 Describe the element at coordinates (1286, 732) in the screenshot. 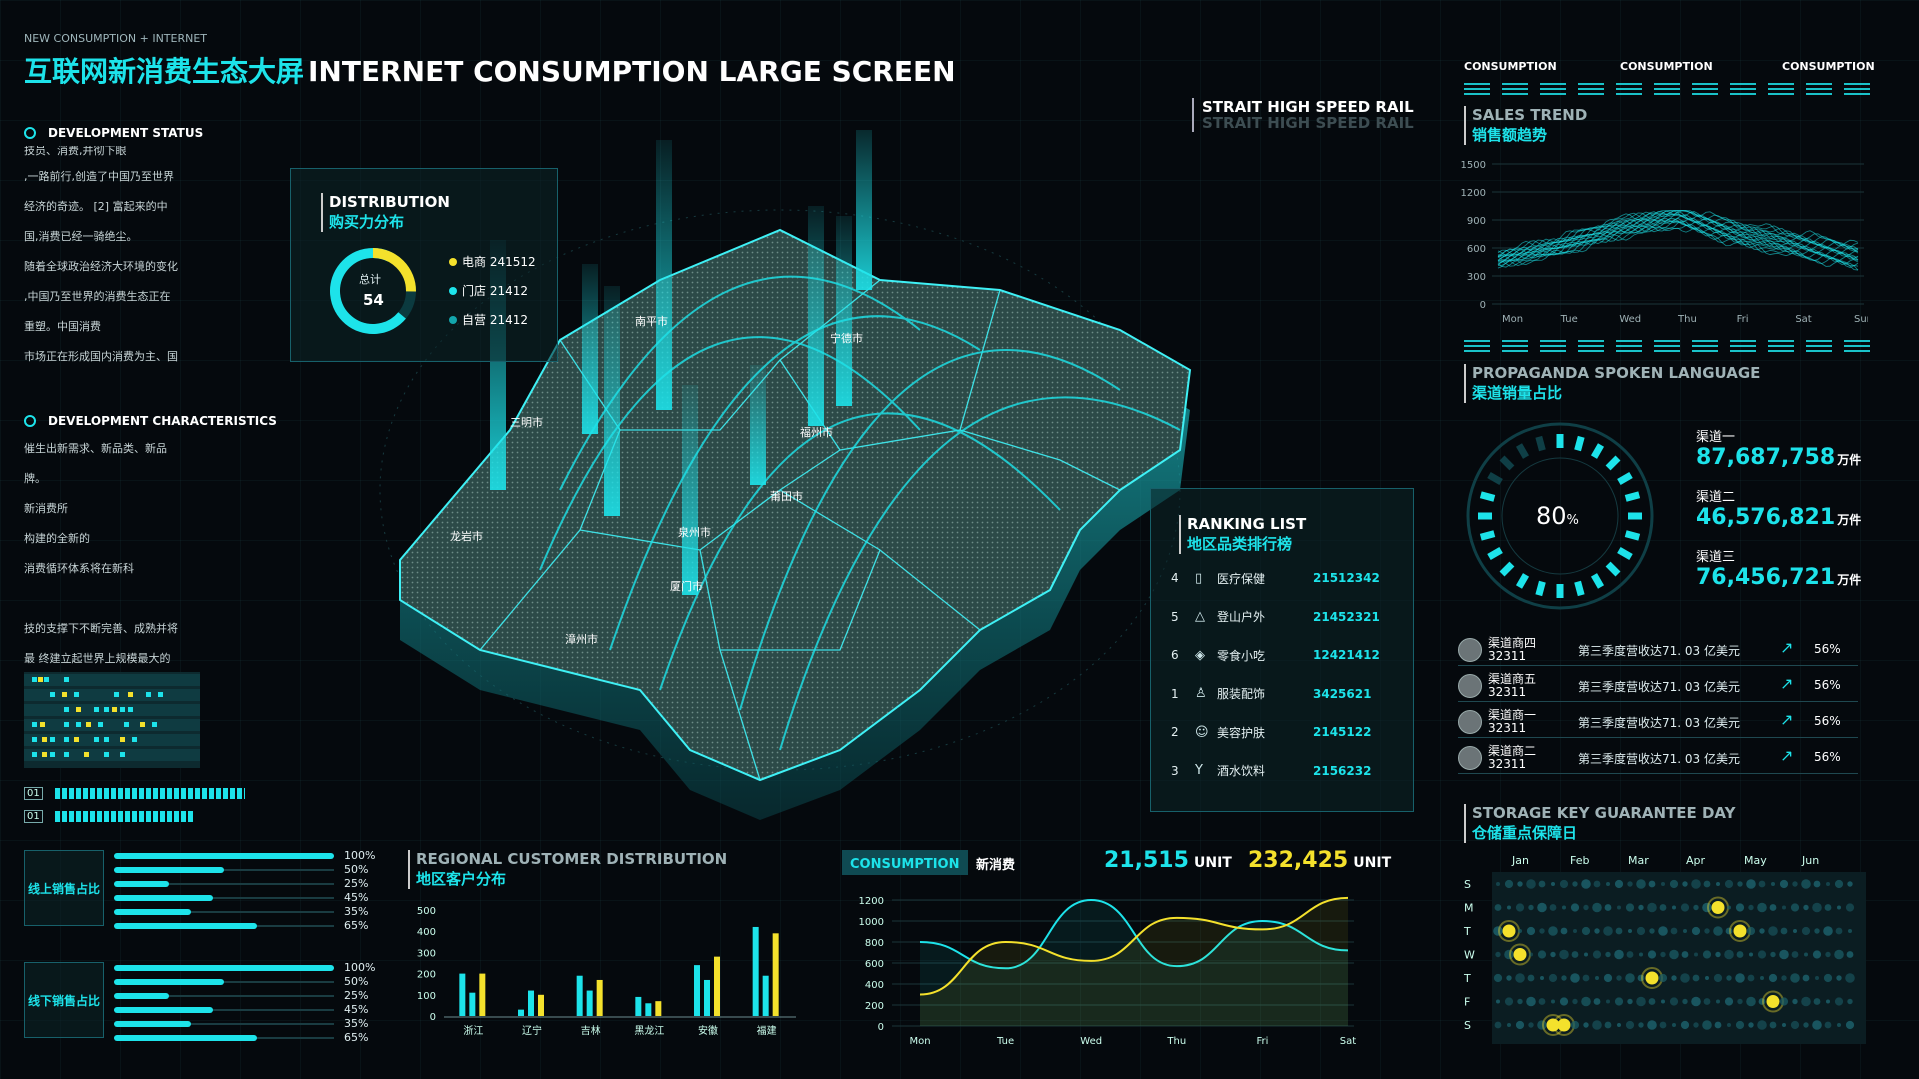

I see `ranking-row: 2 ☺ 美容护肤 2145122` at that location.